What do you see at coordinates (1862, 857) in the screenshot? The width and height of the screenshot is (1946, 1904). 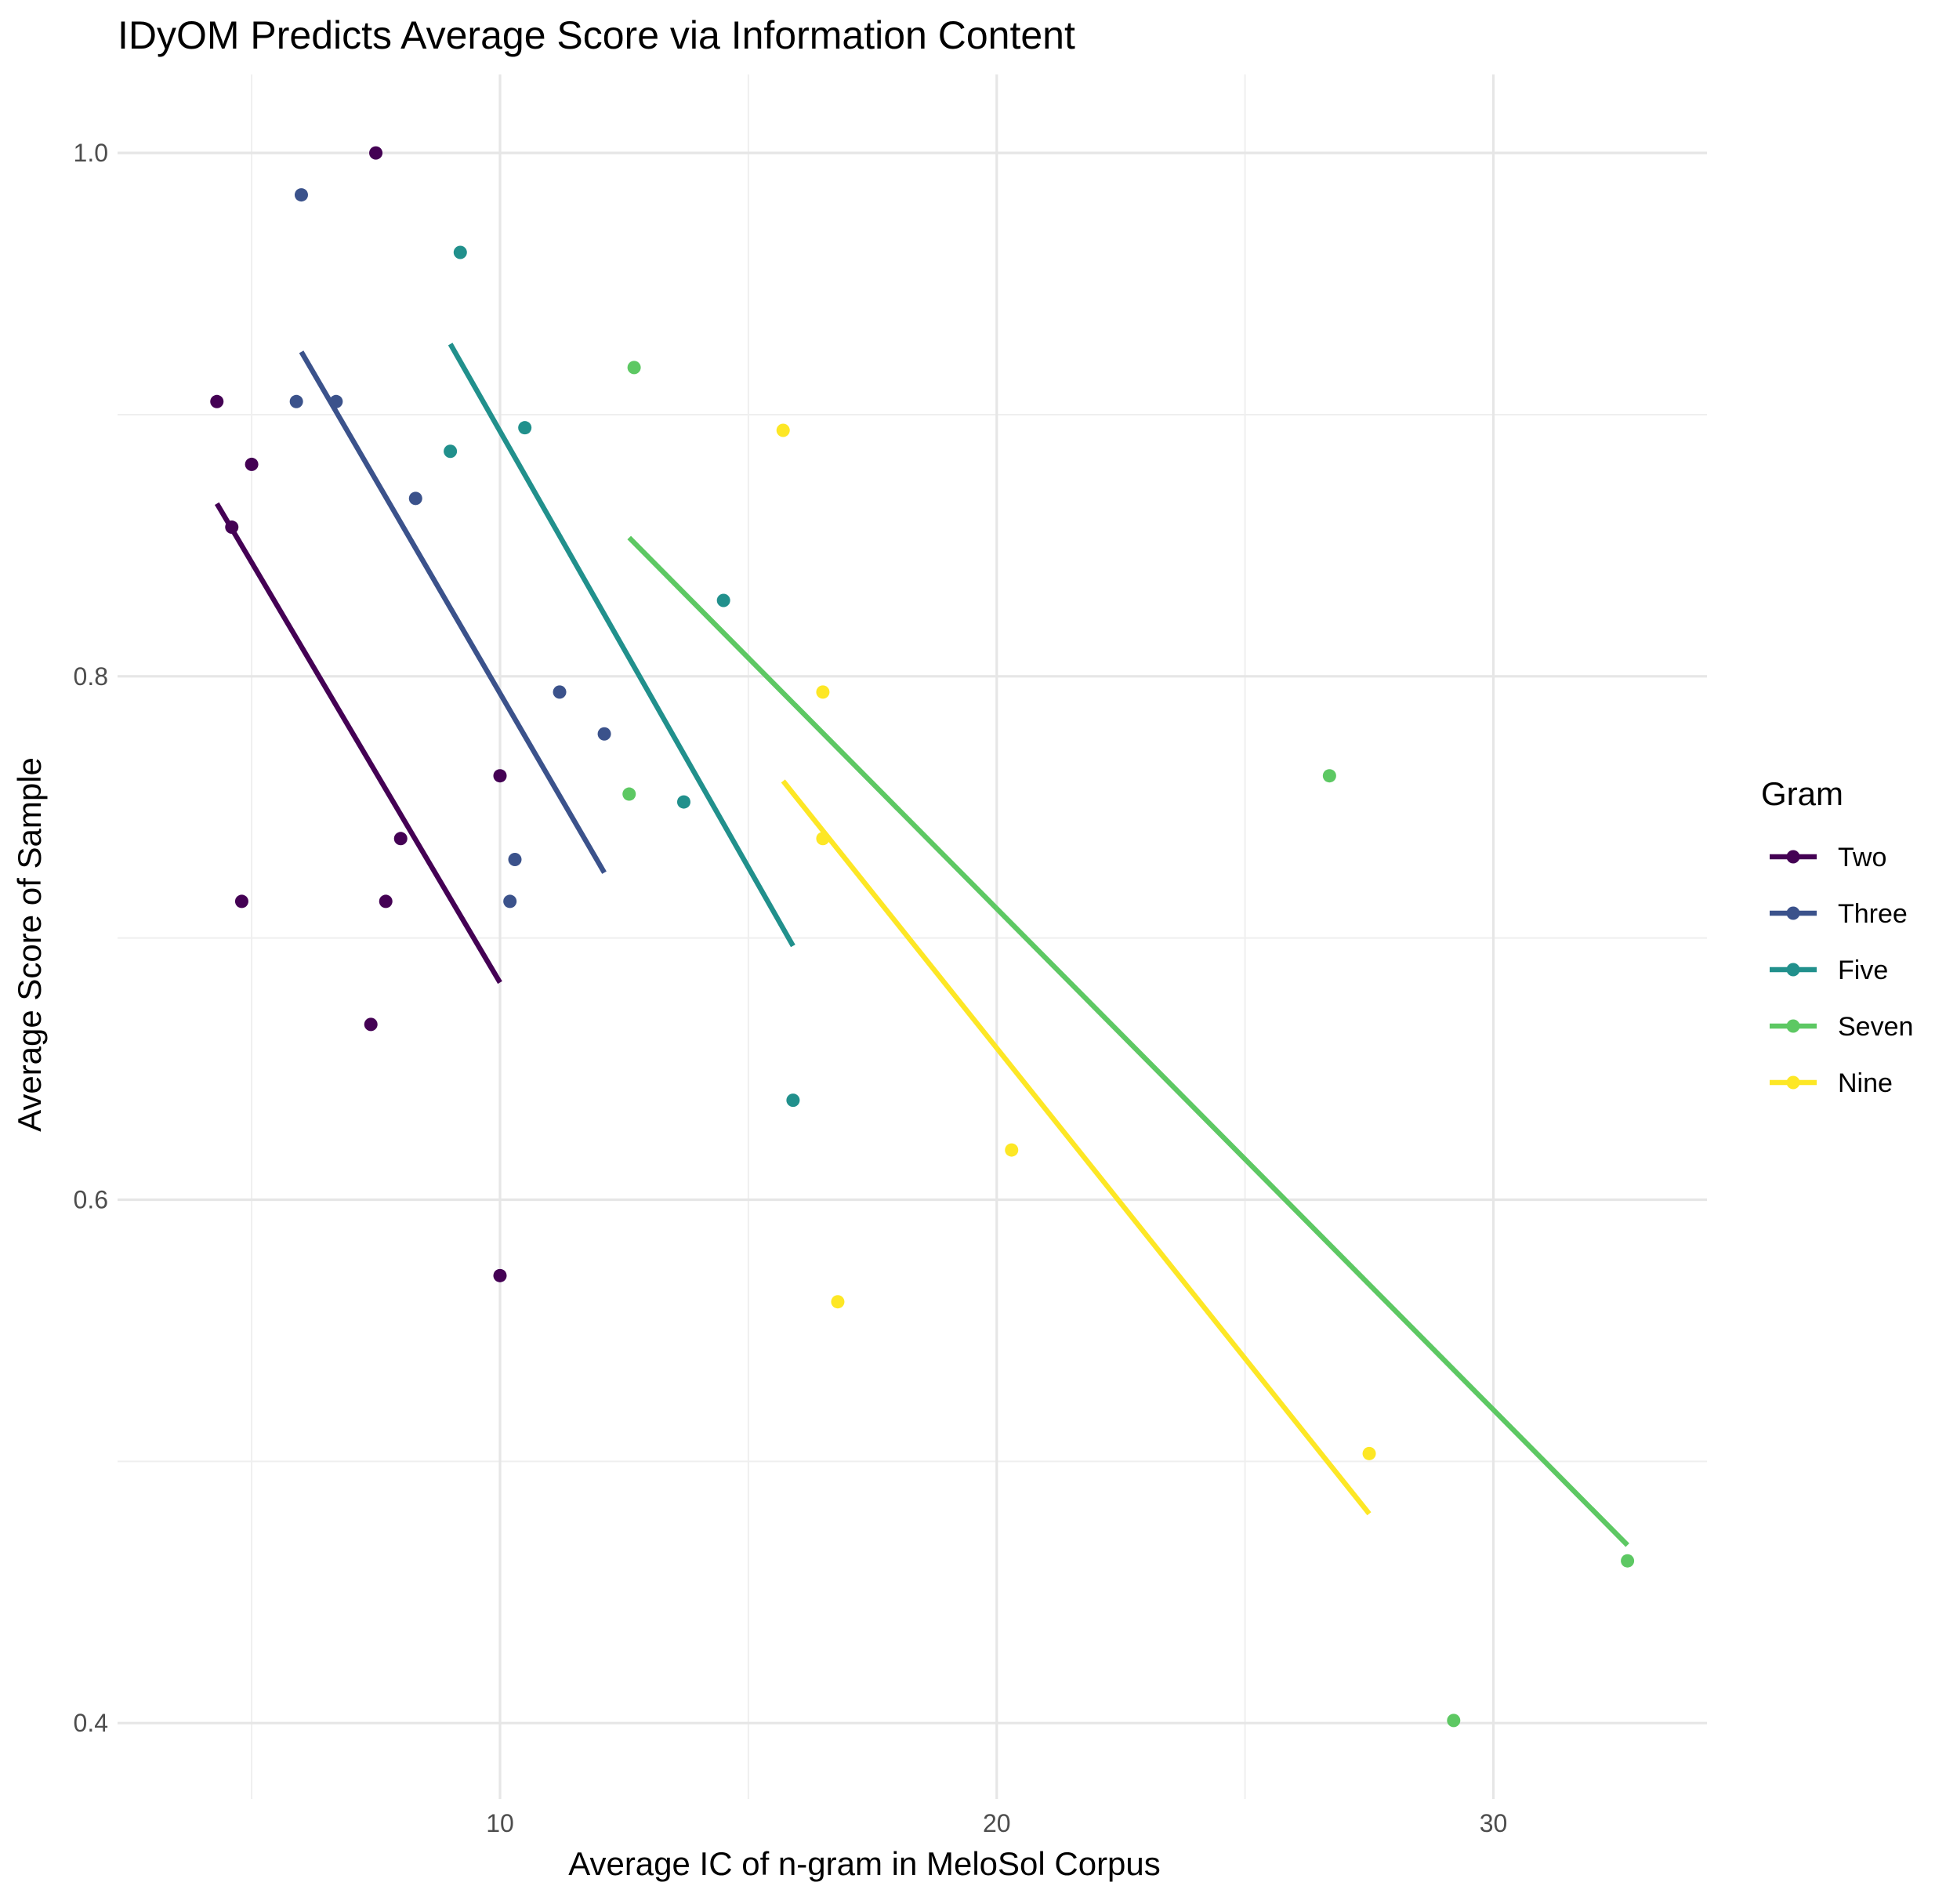 I see `legend-label-two: Two` at bounding box center [1862, 857].